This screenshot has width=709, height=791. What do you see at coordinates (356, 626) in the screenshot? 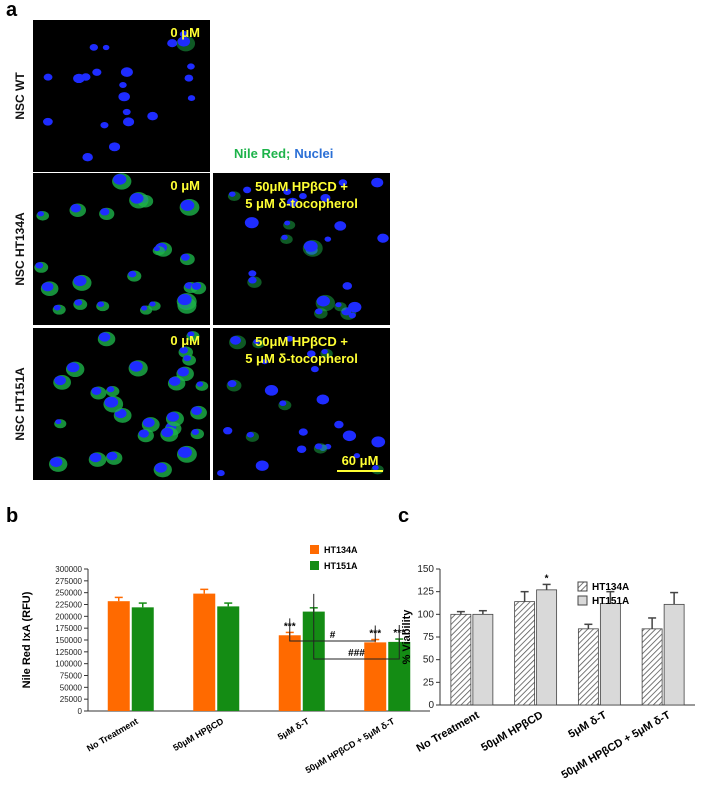
I see `bracket` at bounding box center [356, 626].